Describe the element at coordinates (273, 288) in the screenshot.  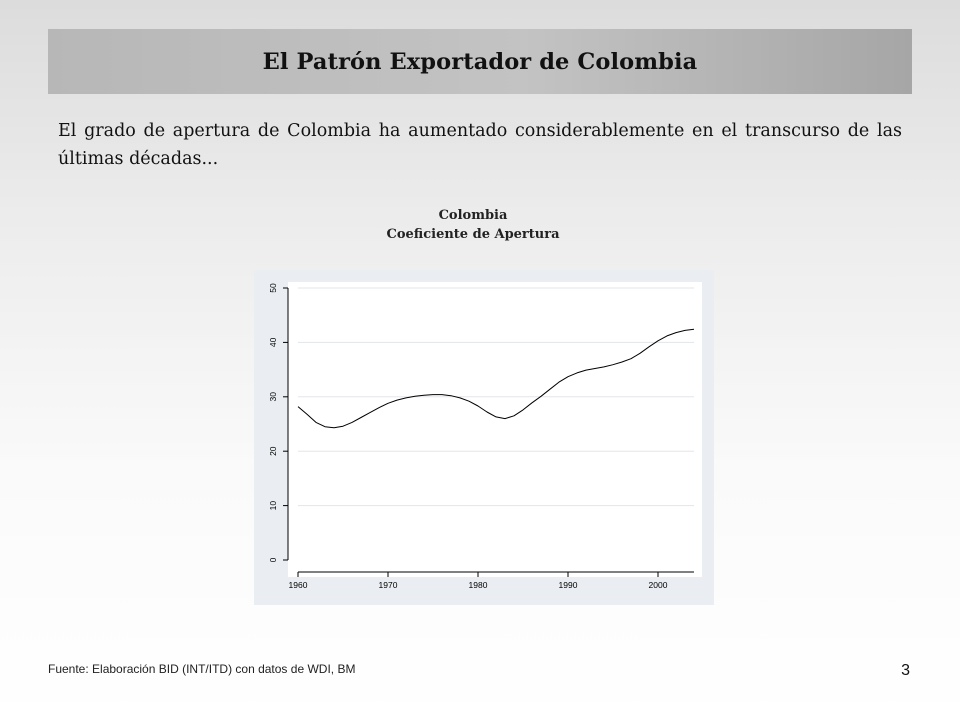
I see `y-tick-label: 50` at that location.